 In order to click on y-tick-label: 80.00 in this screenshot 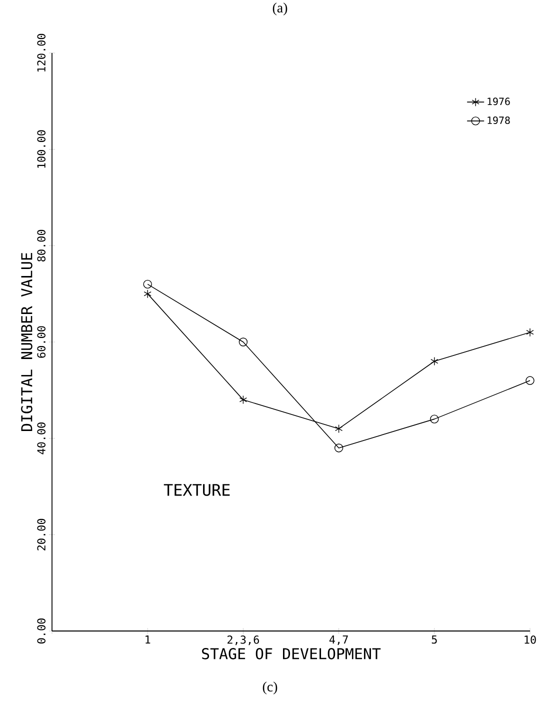, I will do `click(41, 246)`.